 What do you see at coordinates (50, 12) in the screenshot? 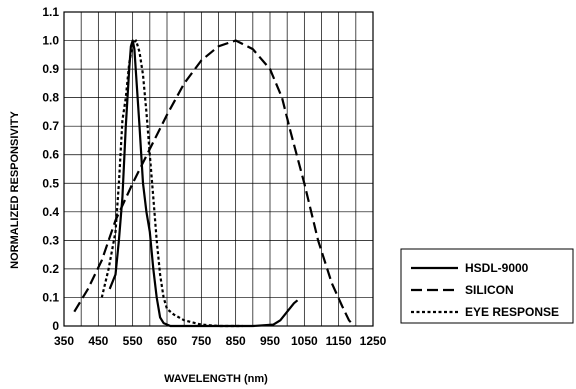
I see `y-tick-label: 1.1` at bounding box center [50, 12].